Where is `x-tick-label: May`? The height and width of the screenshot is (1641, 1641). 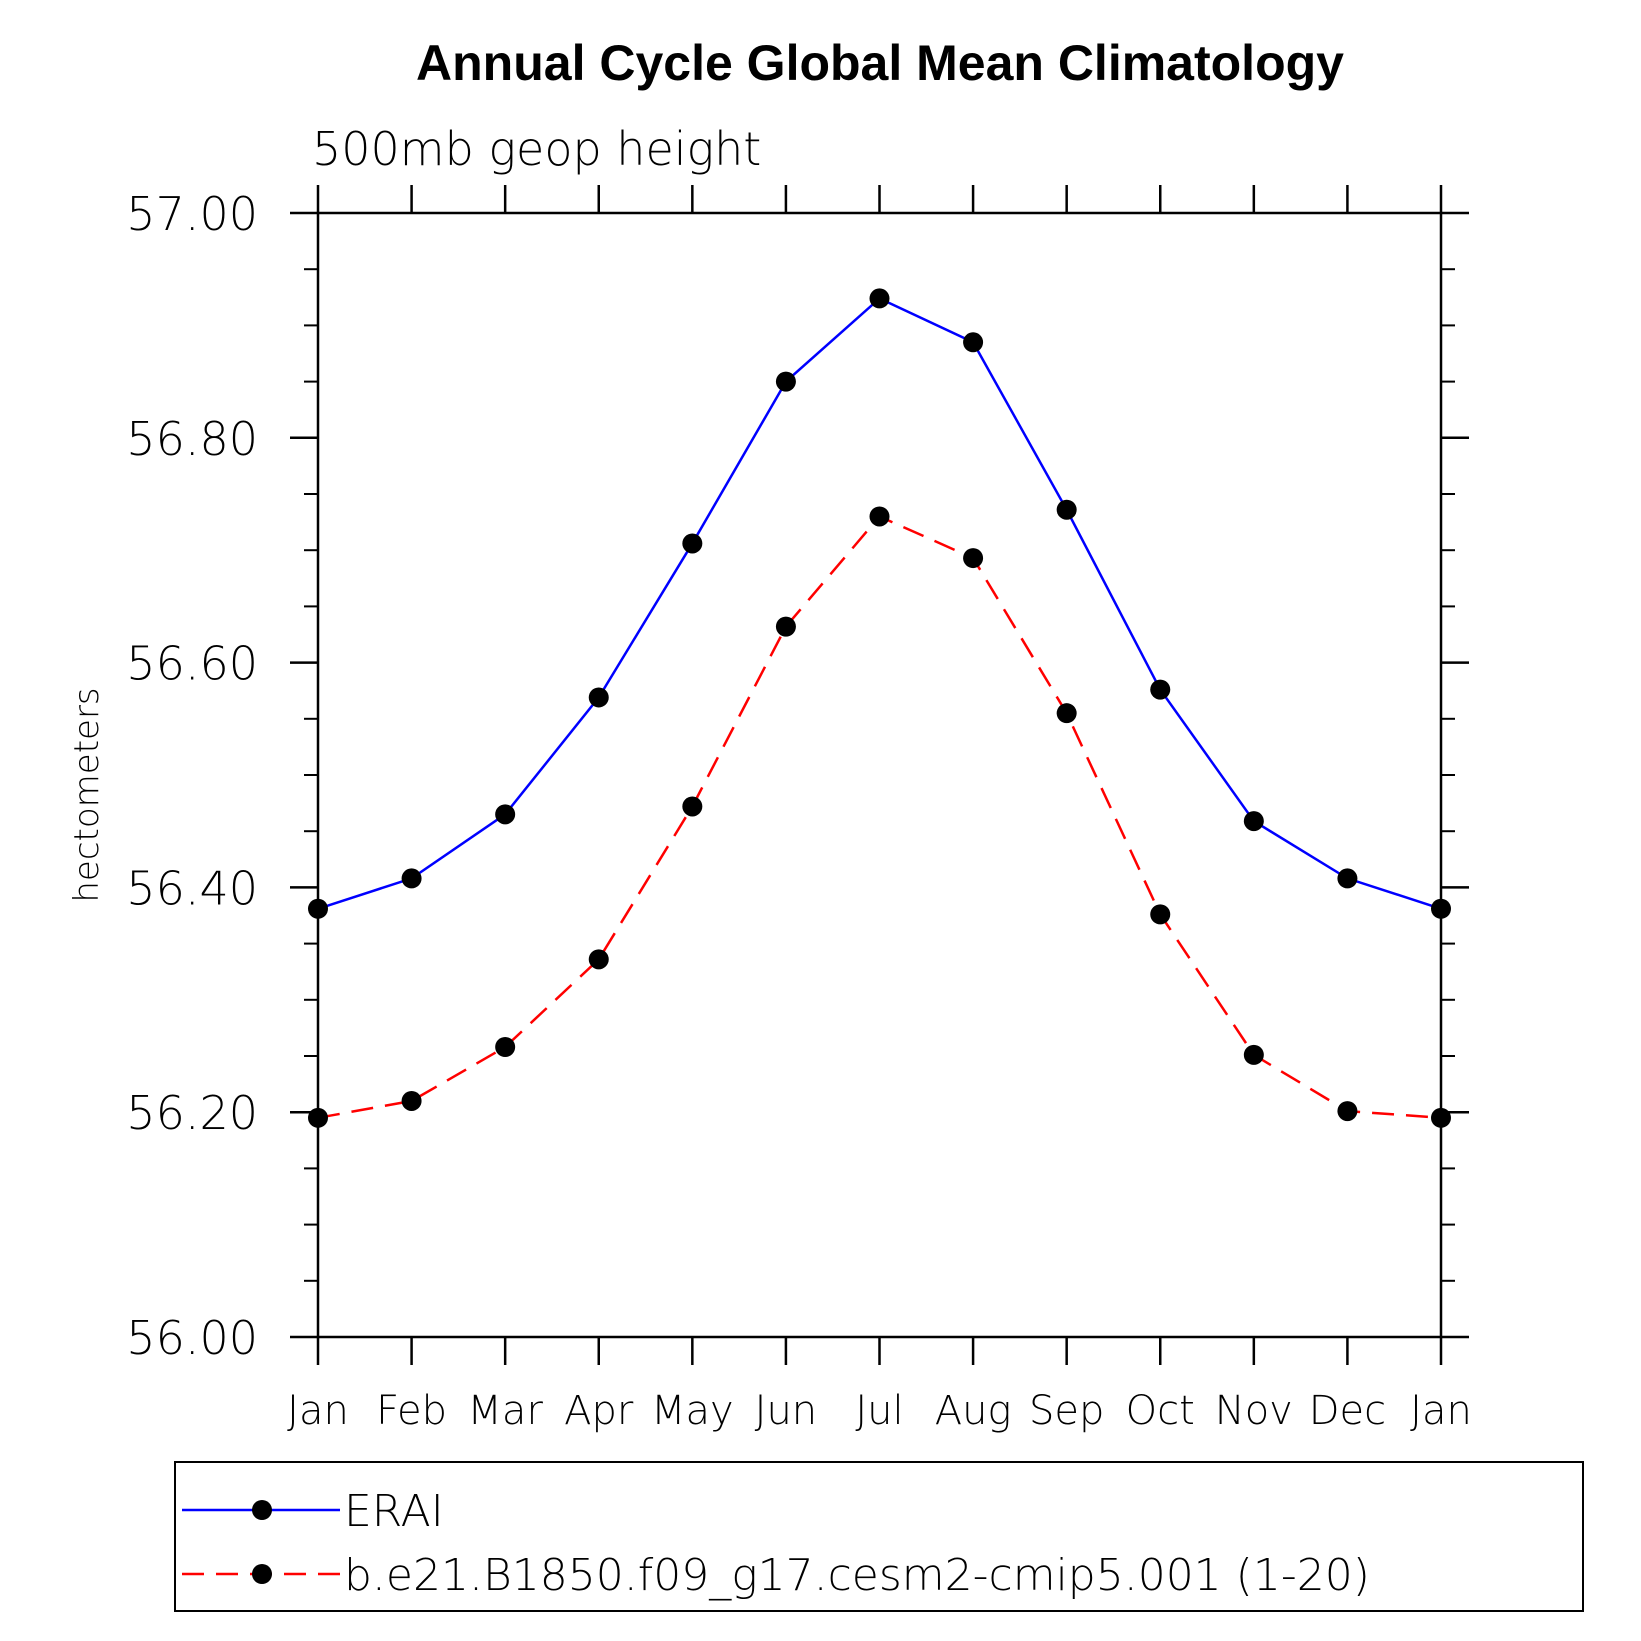 x-tick-label: May is located at coordinates (692, 1411).